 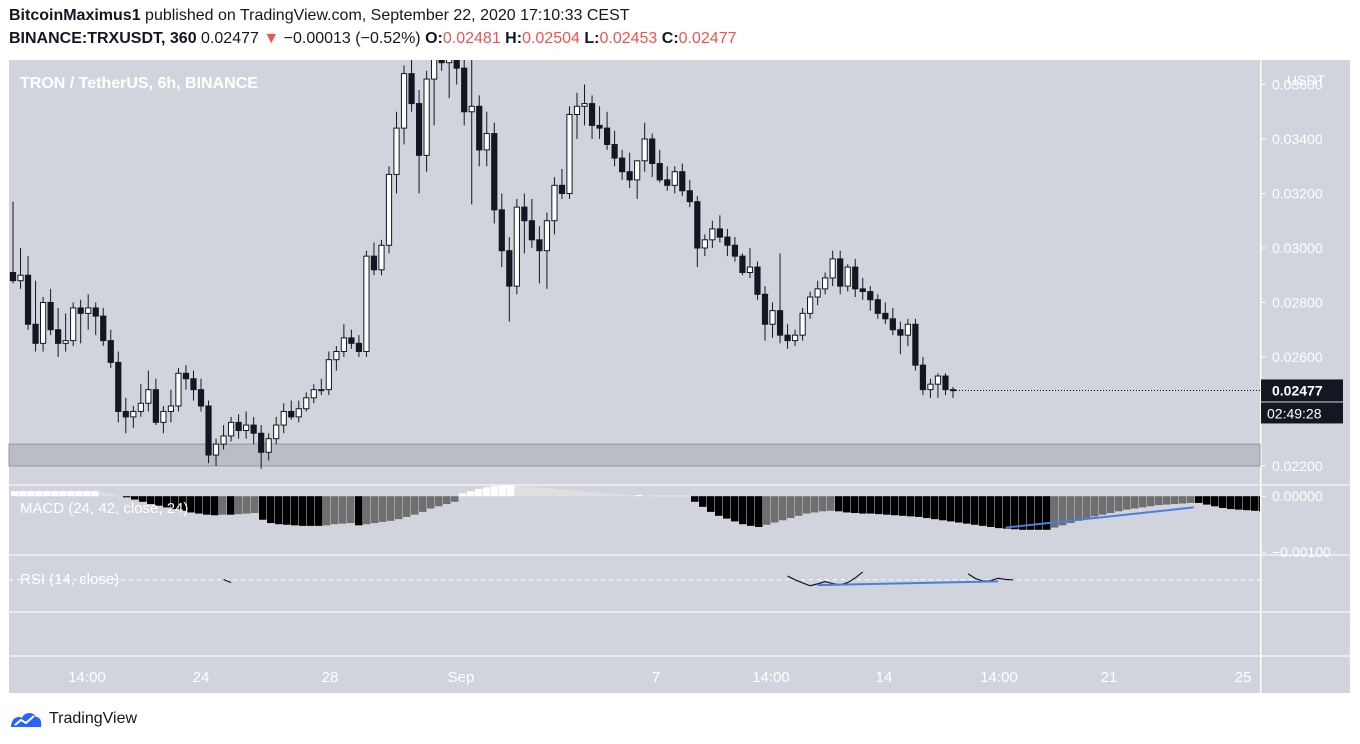 I want to click on low-value: 0.02453, so click(x=628, y=38).